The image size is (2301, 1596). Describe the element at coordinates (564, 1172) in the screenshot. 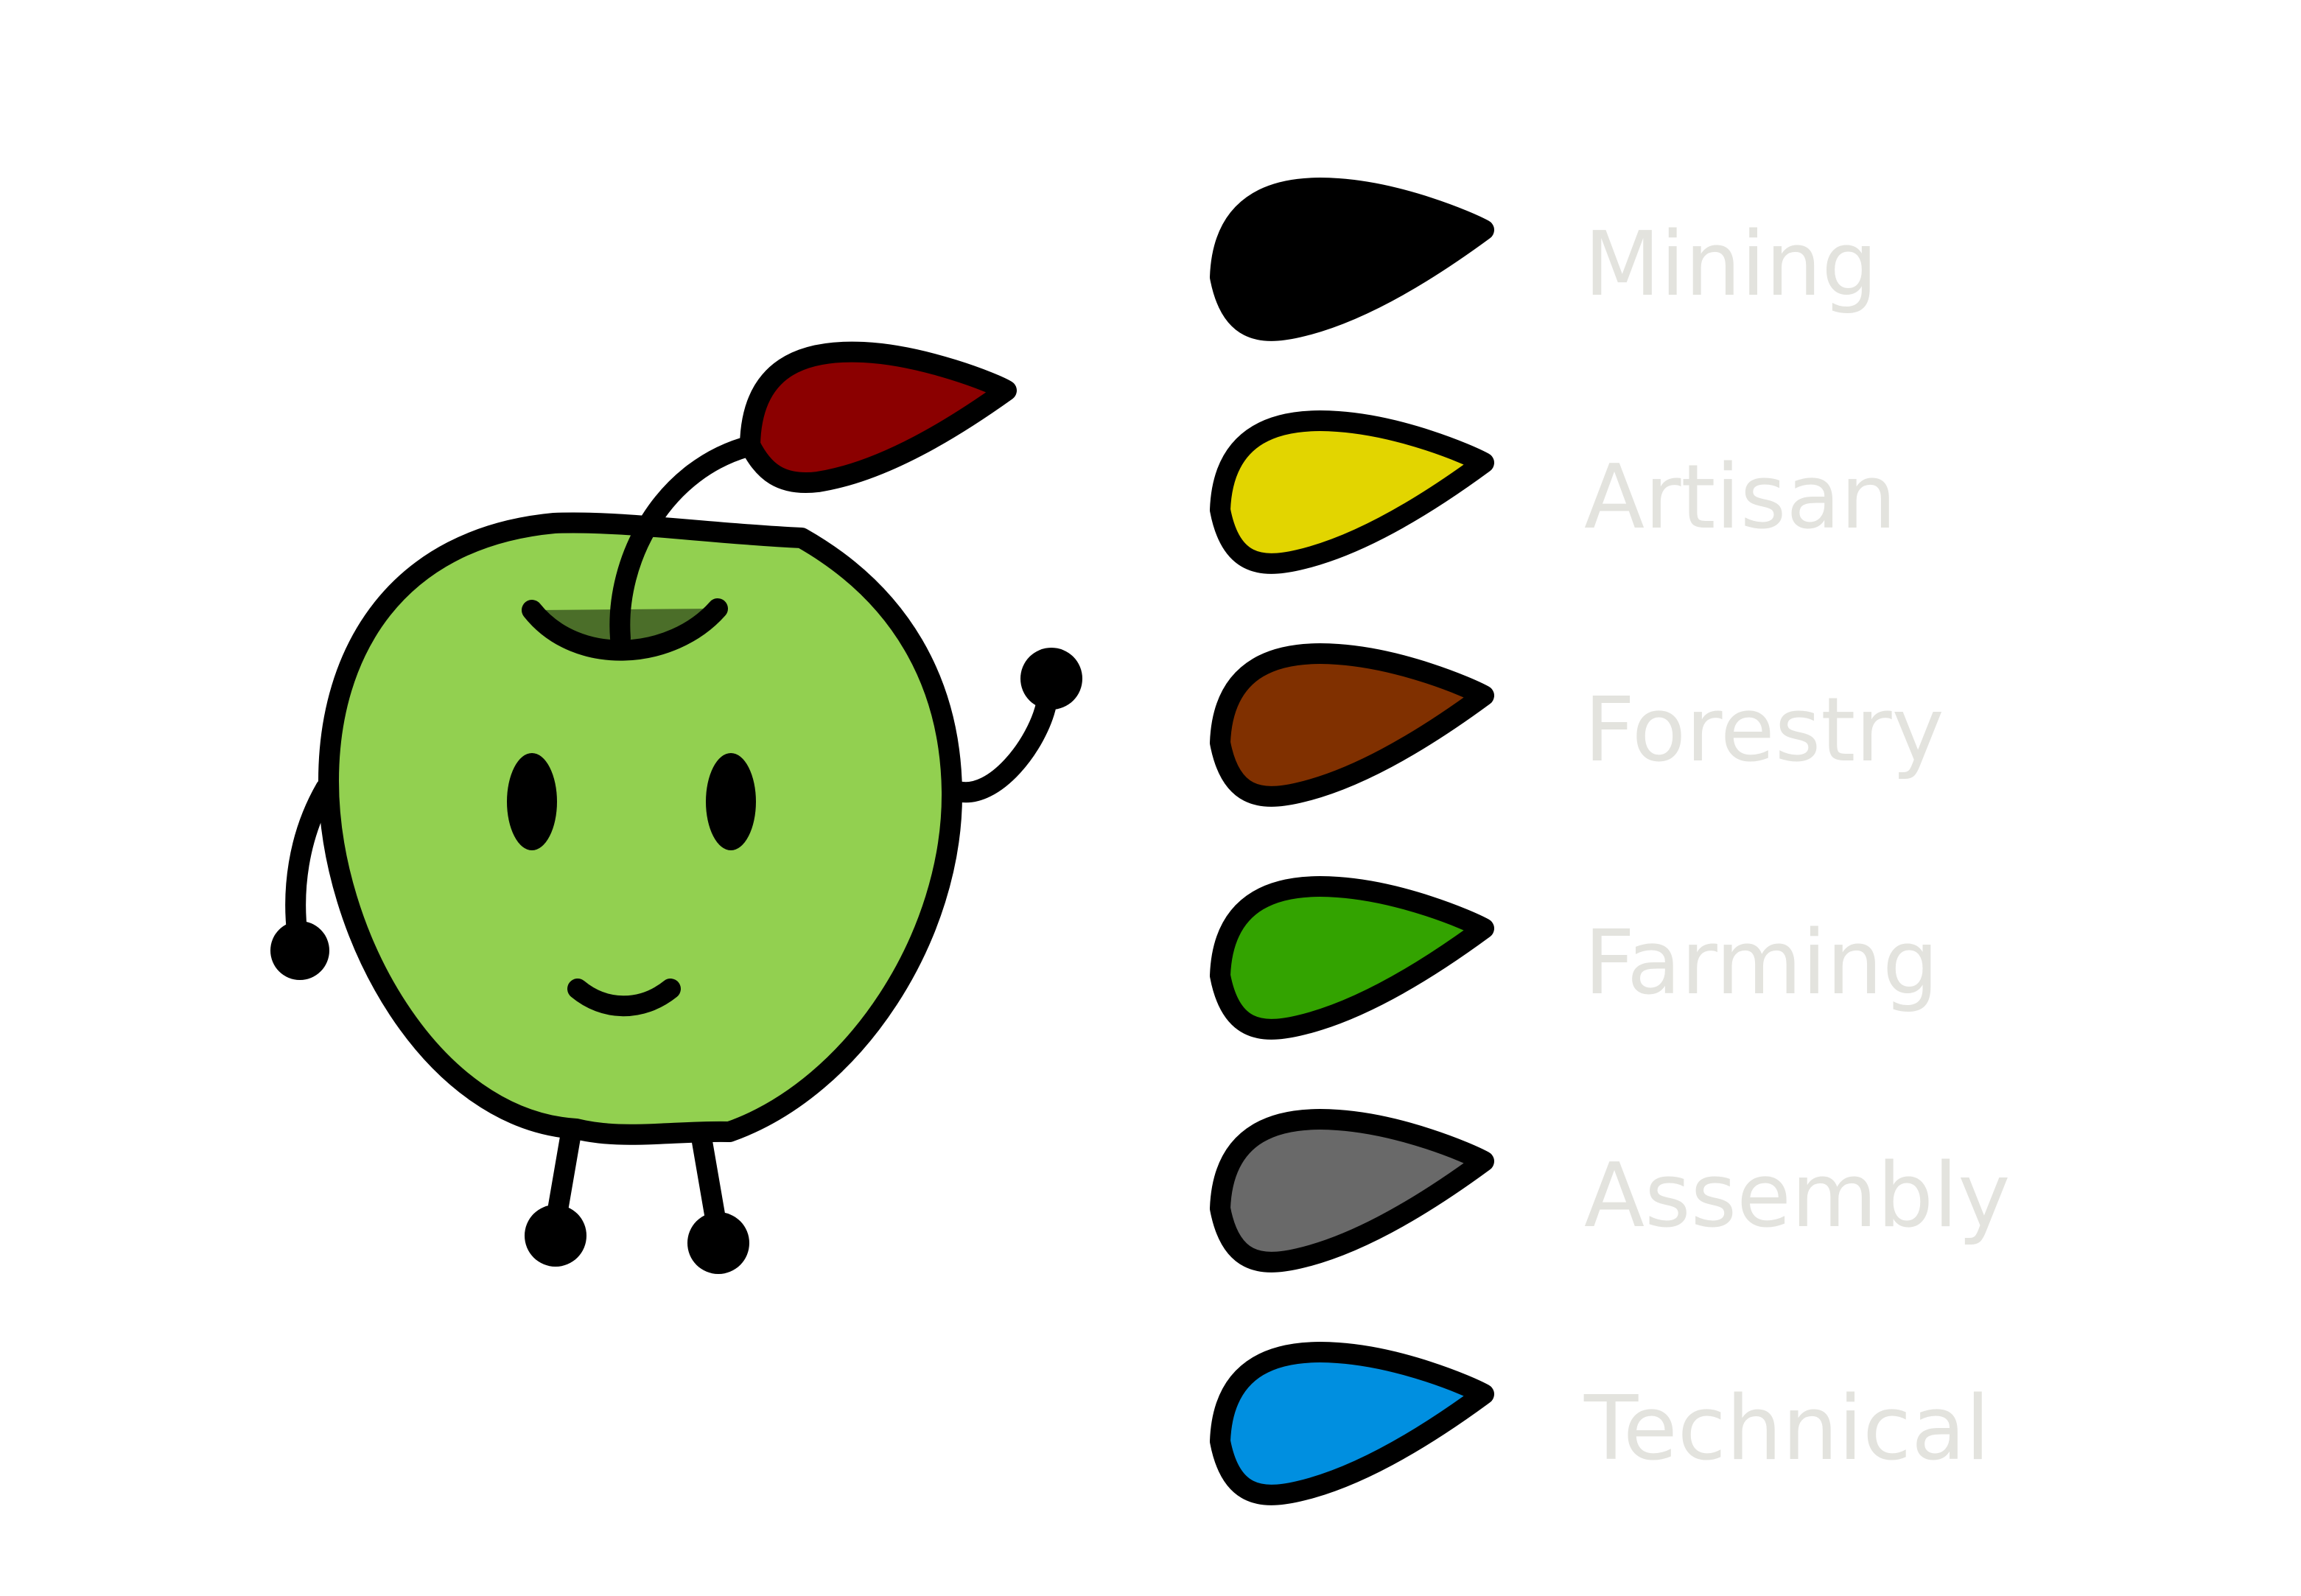

I see `left-leg` at that location.